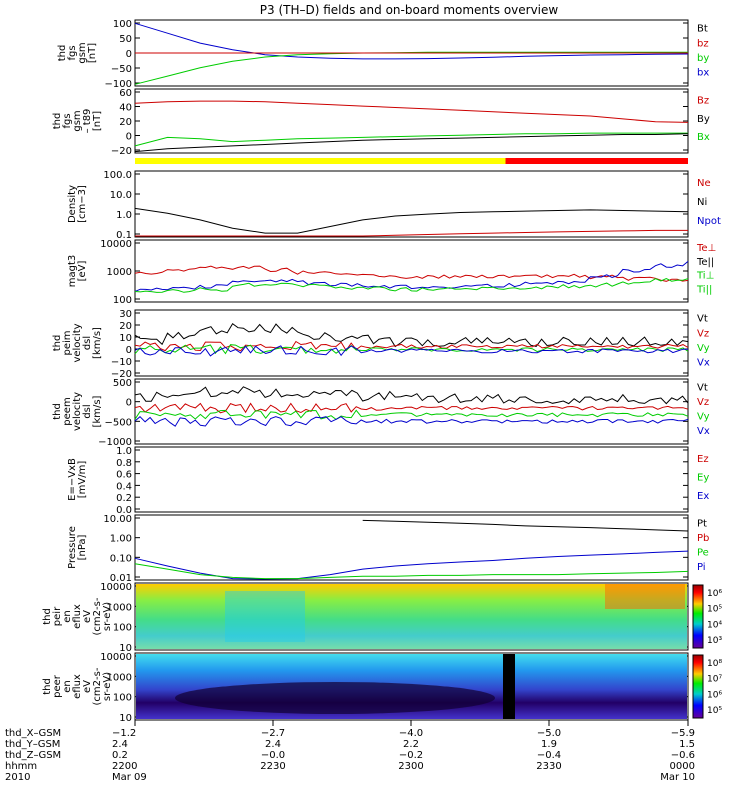 The height and width of the screenshot is (800, 750). I want to click on legend-entry: Pe, so click(703, 552).